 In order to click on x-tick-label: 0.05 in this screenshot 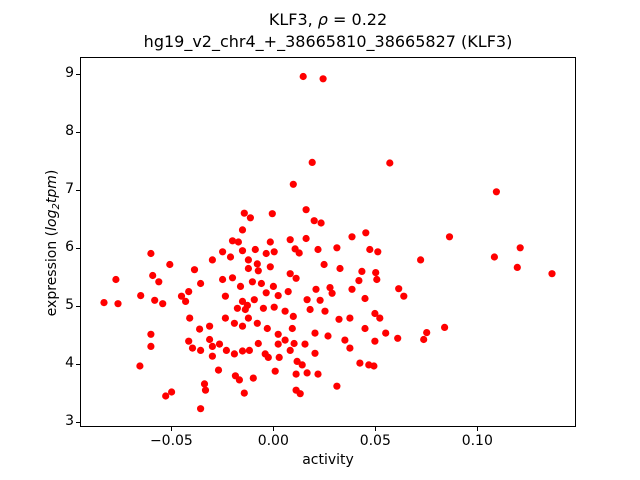, I will do `click(375, 441)`.